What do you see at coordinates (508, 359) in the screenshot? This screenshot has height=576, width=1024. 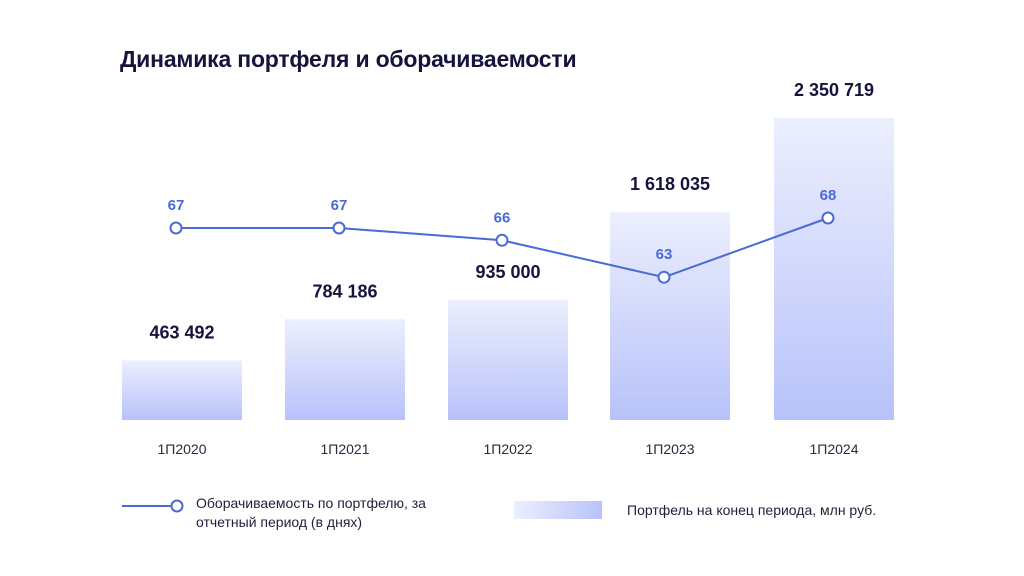 I see `bar-1П2022` at bounding box center [508, 359].